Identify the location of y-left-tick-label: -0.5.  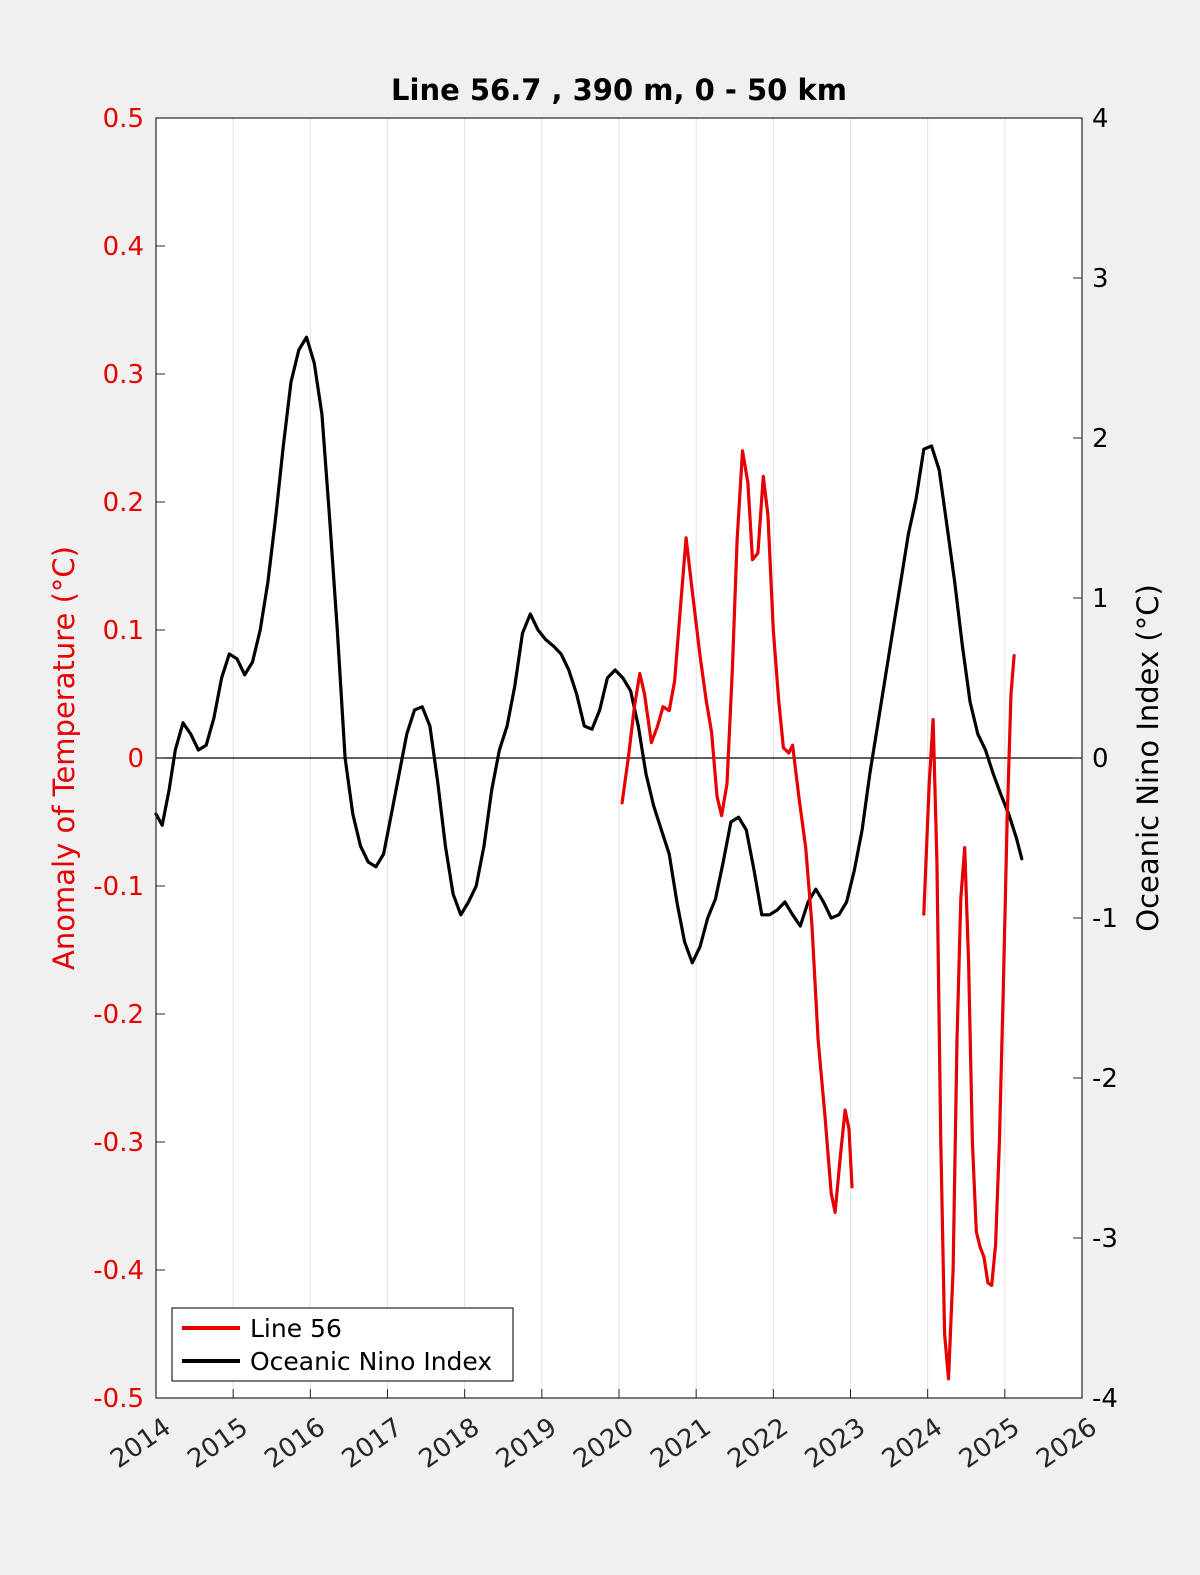
(118, 1399).